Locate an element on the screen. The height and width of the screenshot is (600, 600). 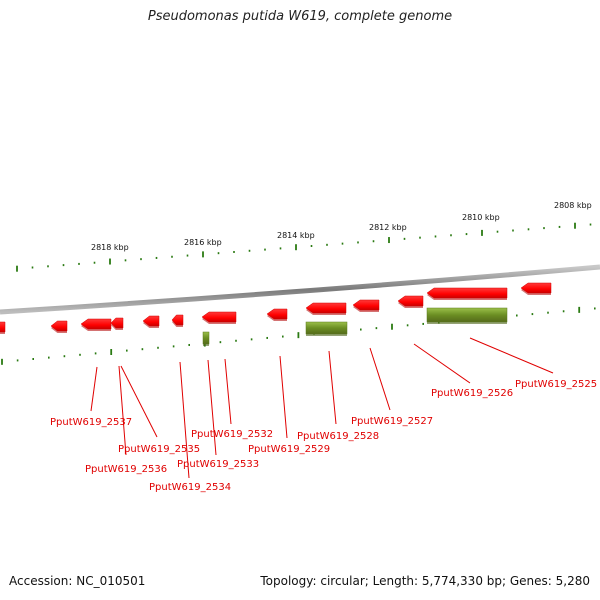
gene-label: PputW619_2527 is located at coordinates (392, 421).